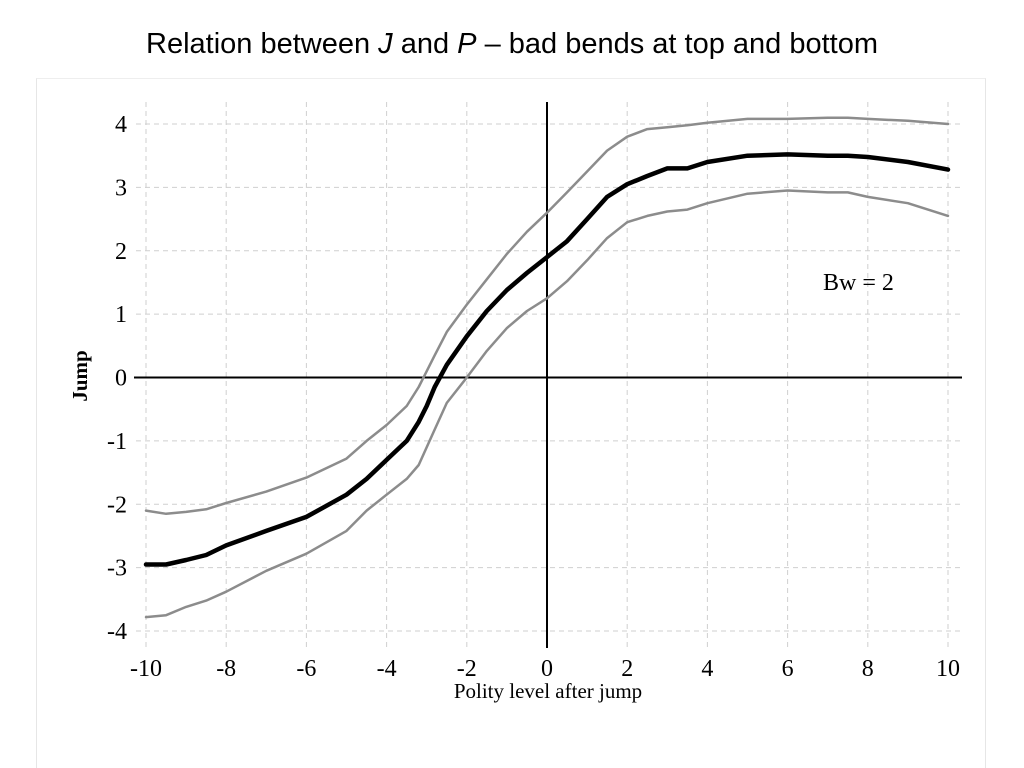  What do you see at coordinates (627, 669) in the screenshot?
I see `x-tick-label: 2` at bounding box center [627, 669].